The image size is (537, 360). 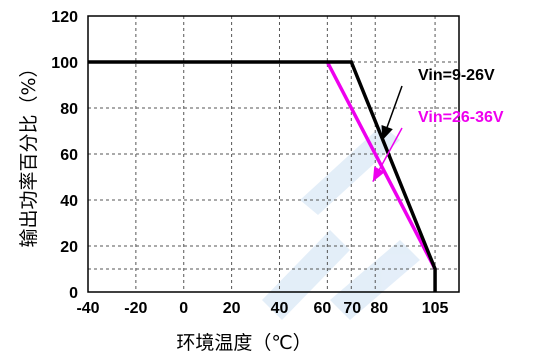 What do you see at coordinates (87, 308) in the screenshot?
I see `x-tick-label: -40` at bounding box center [87, 308].